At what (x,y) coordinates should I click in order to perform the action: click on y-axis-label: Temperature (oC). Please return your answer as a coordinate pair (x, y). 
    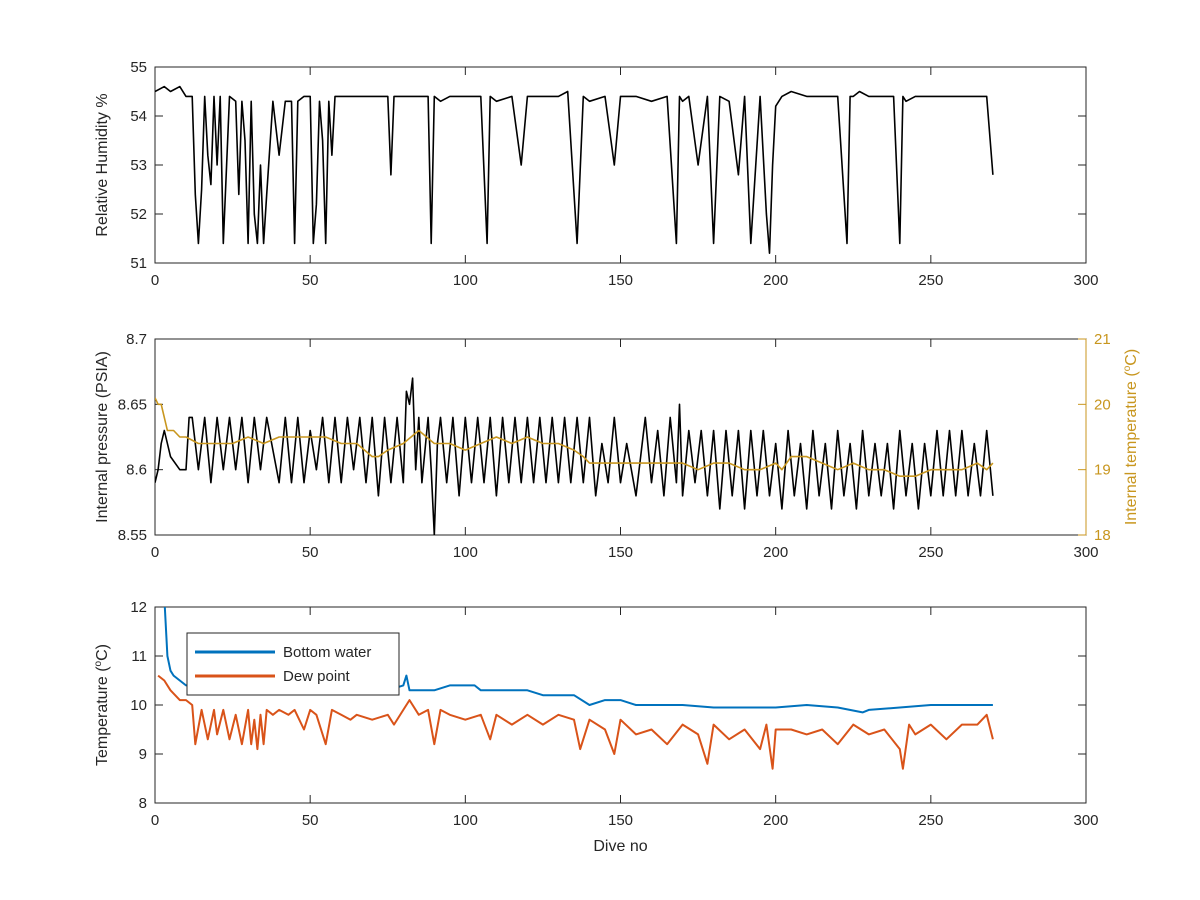
    Looking at the image, I should click on (102, 705).